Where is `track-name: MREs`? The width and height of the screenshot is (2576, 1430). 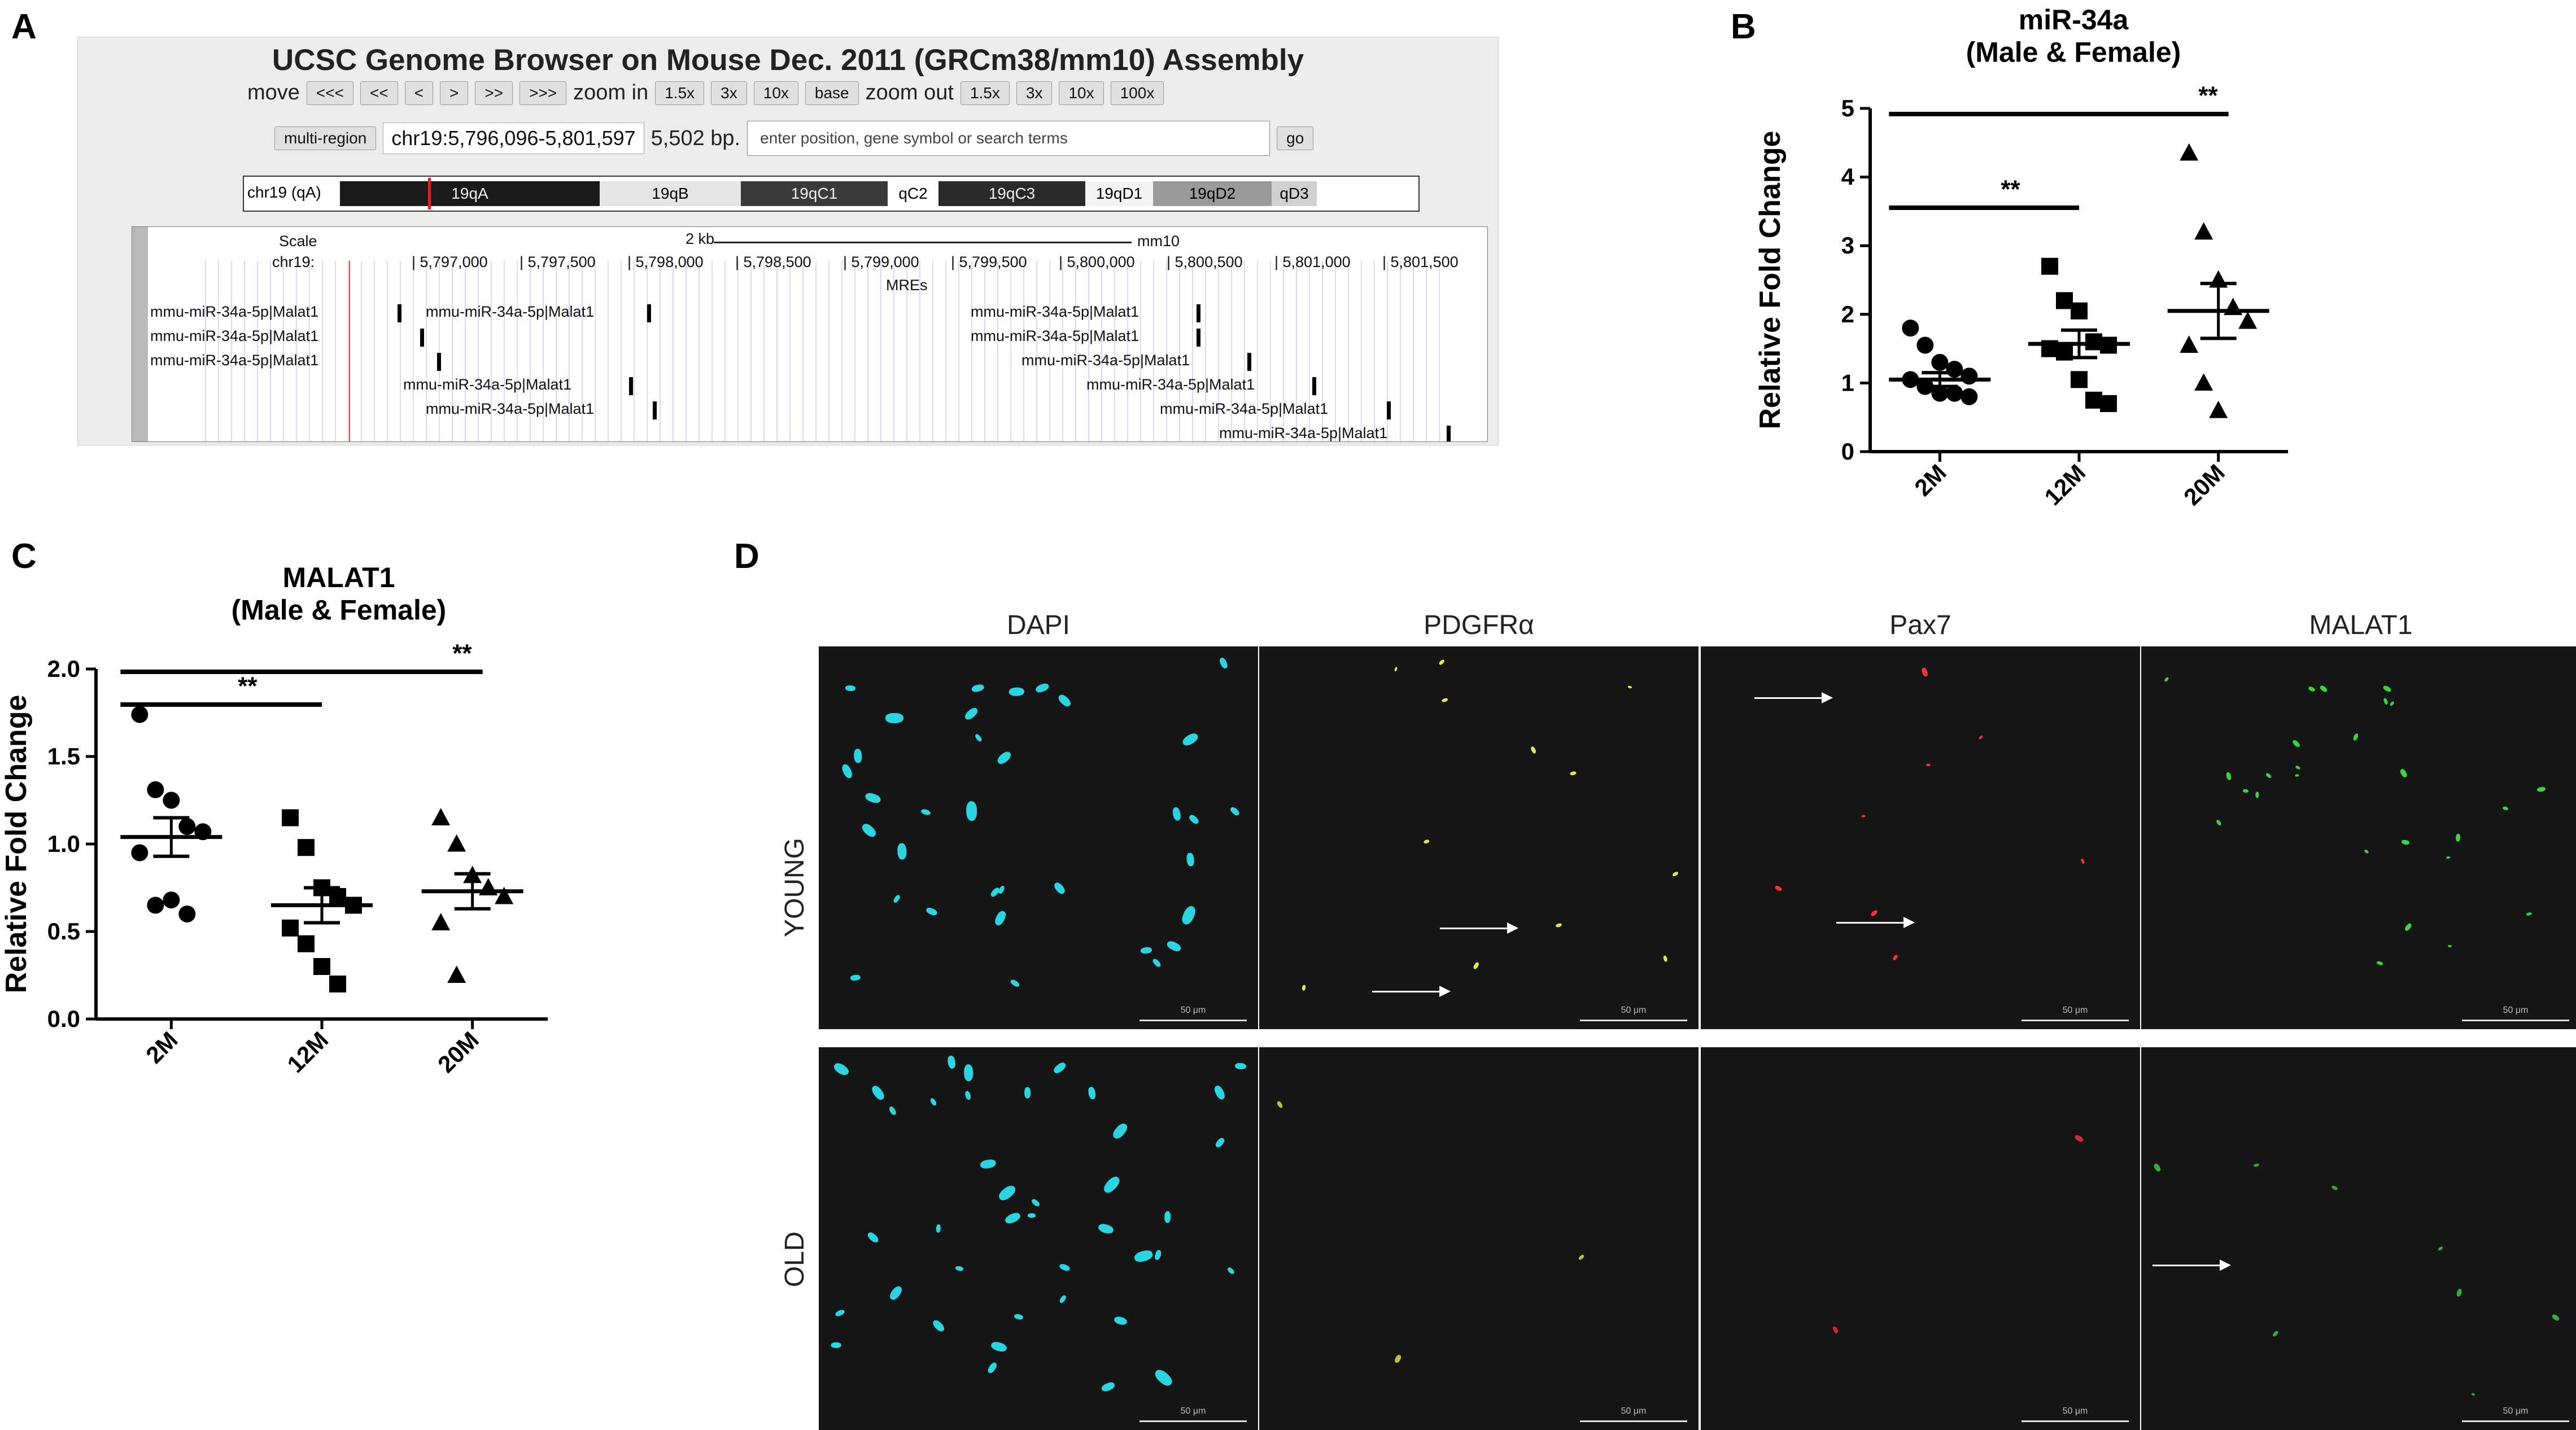 track-name: MREs is located at coordinates (907, 285).